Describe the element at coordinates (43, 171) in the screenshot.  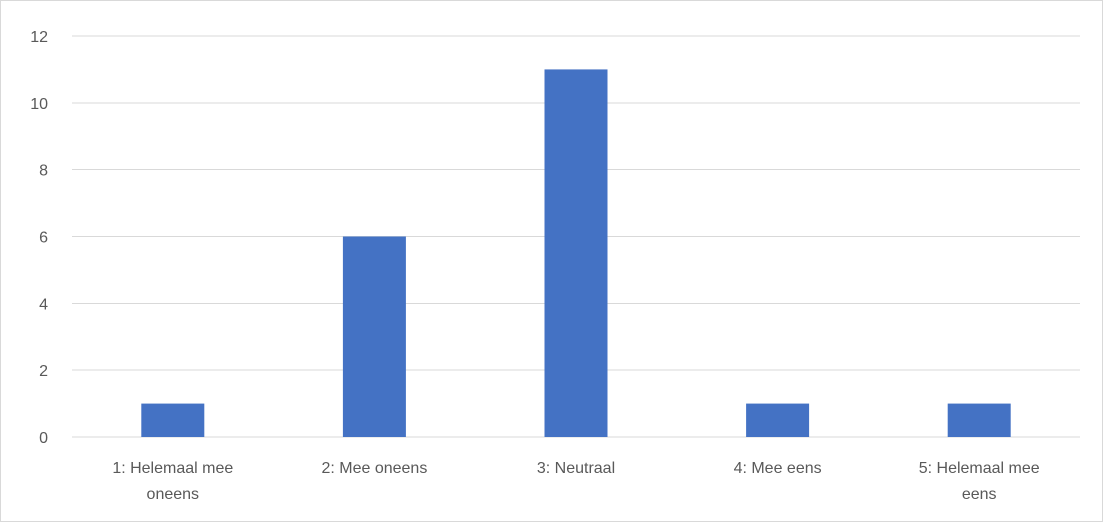
I see `y-tick-label: 8` at that location.